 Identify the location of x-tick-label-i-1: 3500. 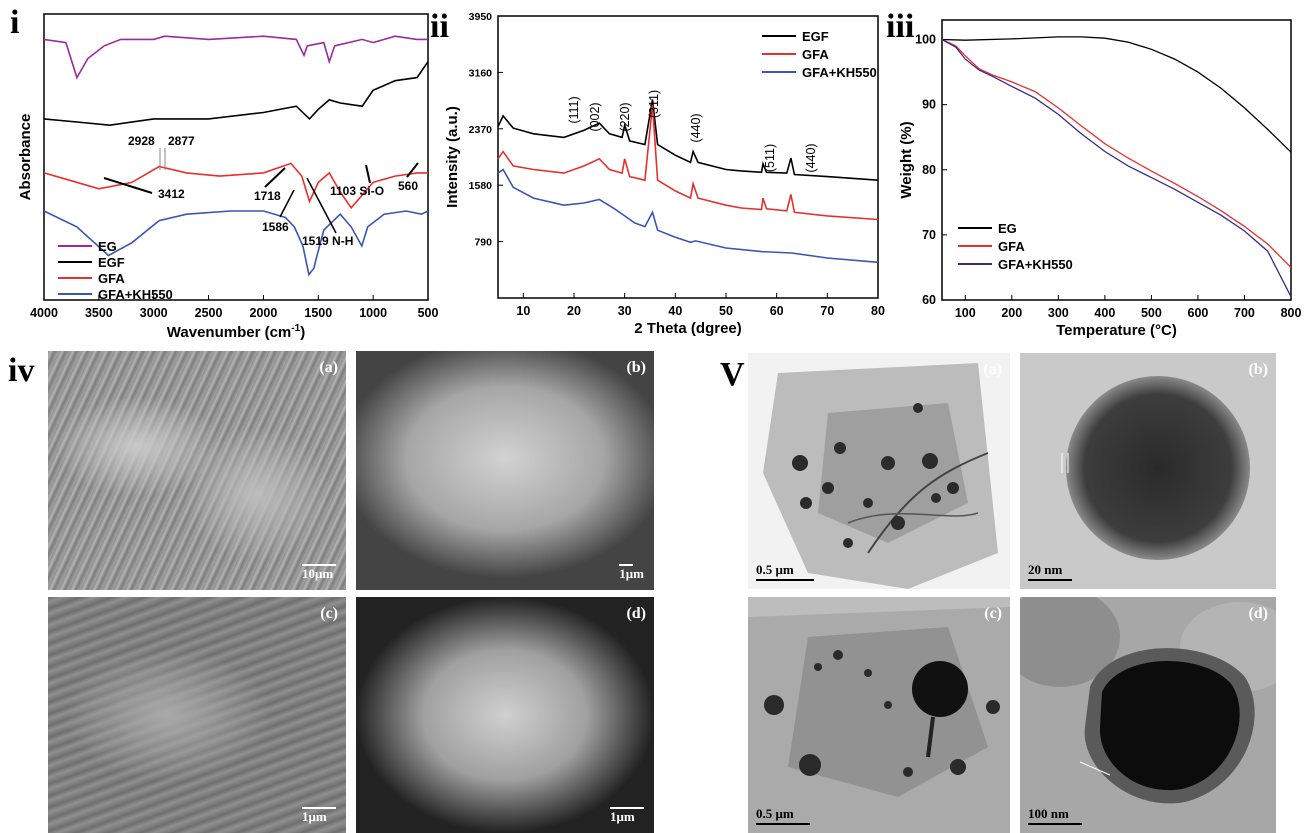
(99, 313).